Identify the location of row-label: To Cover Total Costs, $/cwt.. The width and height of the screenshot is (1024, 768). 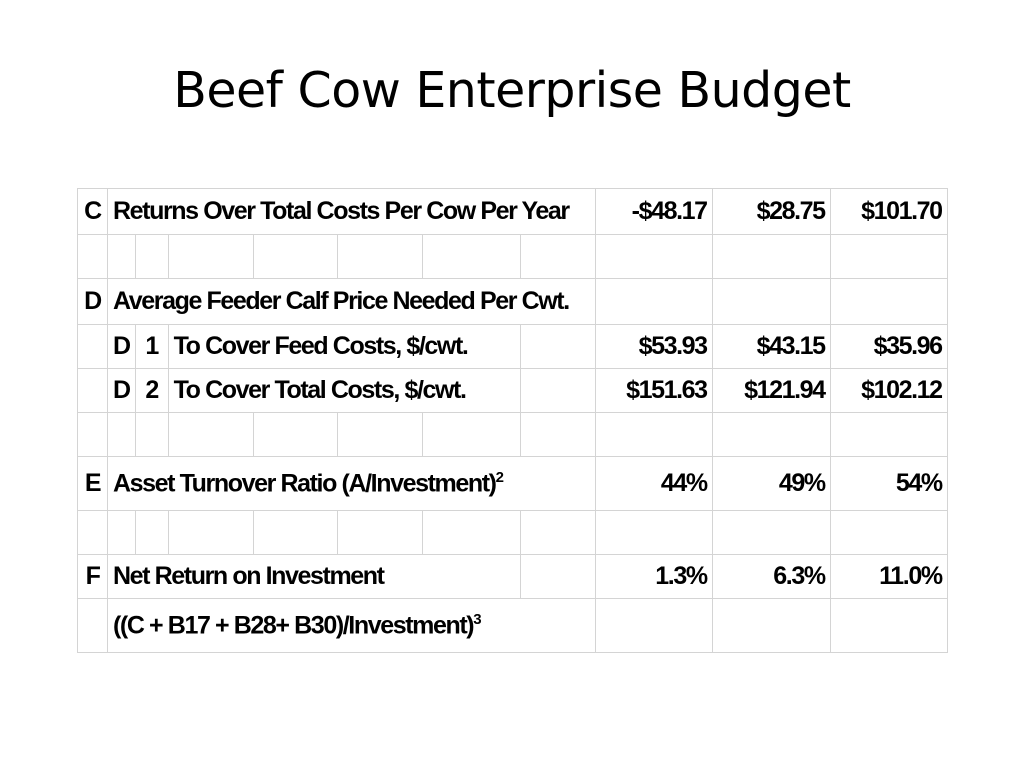
(344, 390).